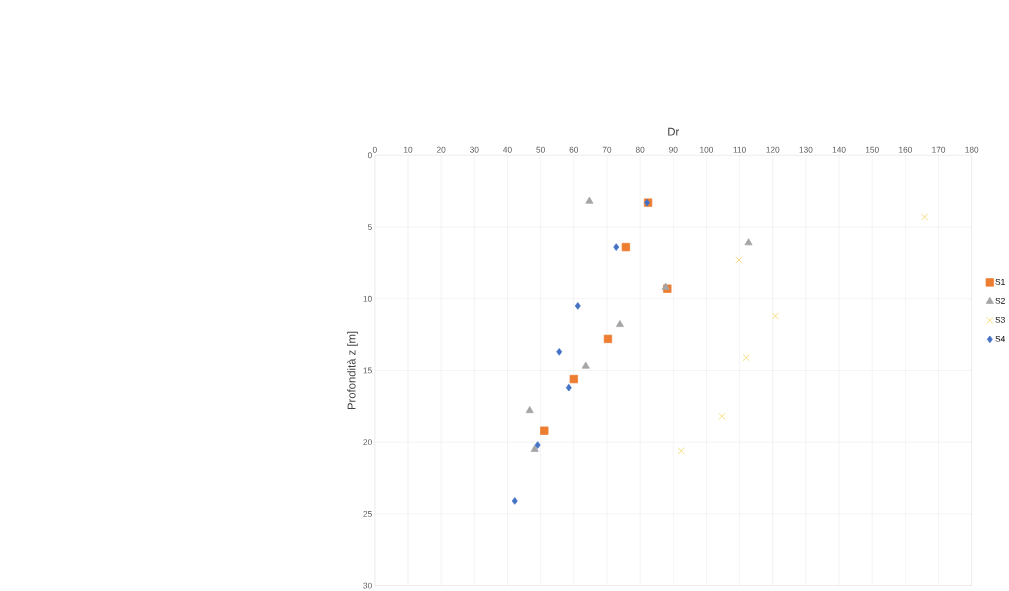 This screenshot has height=591, width=1009. Describe the element at coordinates (540, 149) in the screenshot. I see `x-tick-label: 50` at that location.